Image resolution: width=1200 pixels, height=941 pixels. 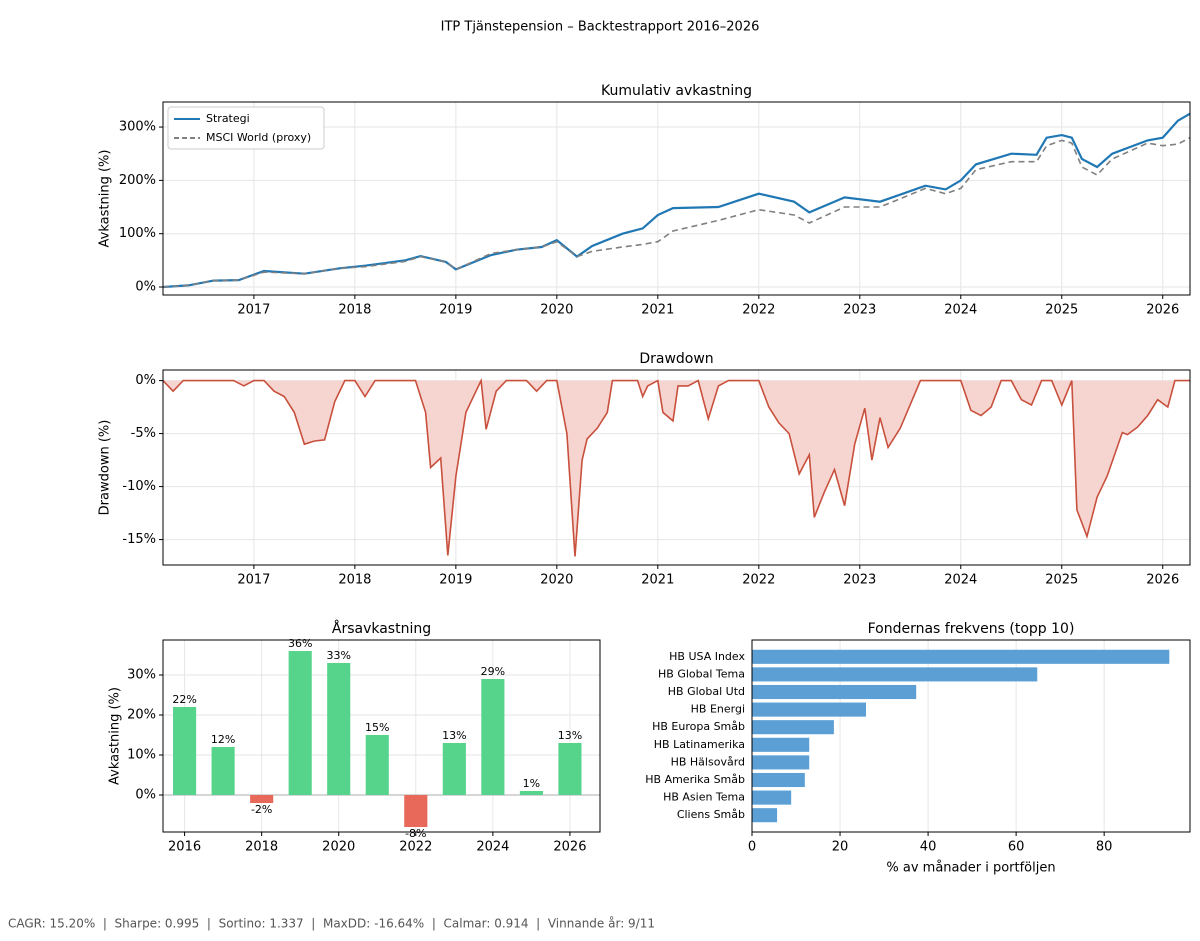 I want to click on y-tick-label: 10%, so click(x=141, y=755).